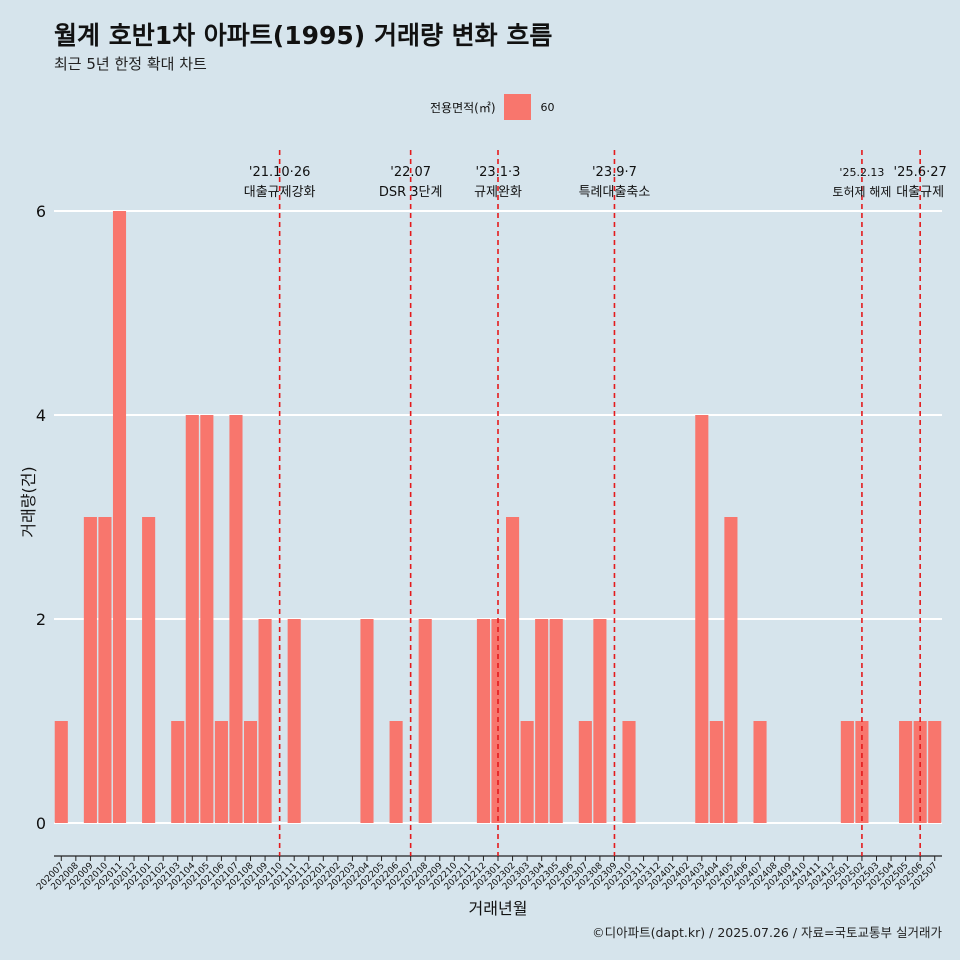 Image resolution: width=960 pixels, height=960 pixels. What do you see at coordinates (861, 172) in the screenshot?
I see `annotation-date: '25.2.13` at bounding box center [861, 172].